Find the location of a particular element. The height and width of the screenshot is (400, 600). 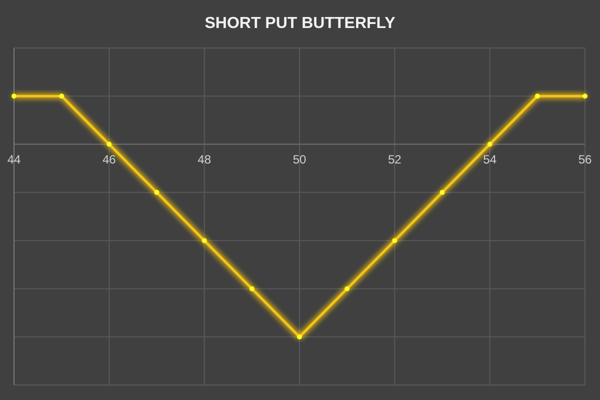

x-tick-label: 46 is located at coordinates (109, 159).